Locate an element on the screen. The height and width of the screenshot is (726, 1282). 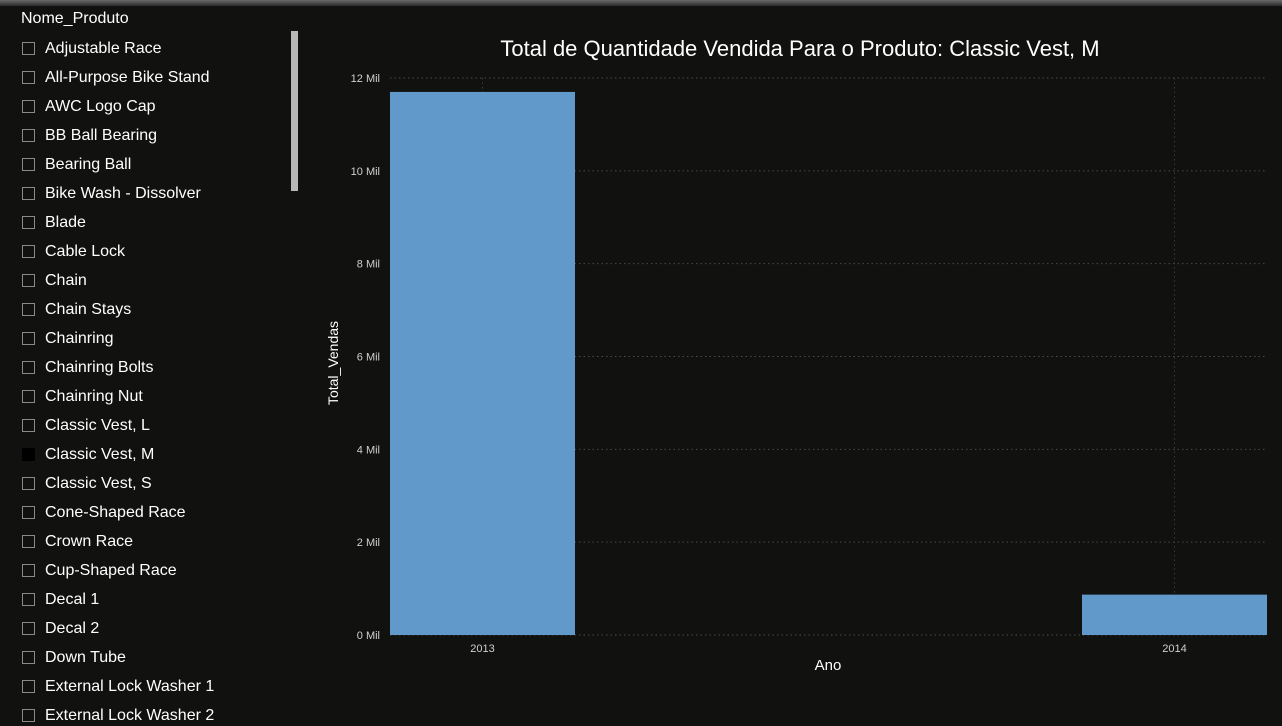
slicer-item: Chain Stays is located at coordinates (117, 309).